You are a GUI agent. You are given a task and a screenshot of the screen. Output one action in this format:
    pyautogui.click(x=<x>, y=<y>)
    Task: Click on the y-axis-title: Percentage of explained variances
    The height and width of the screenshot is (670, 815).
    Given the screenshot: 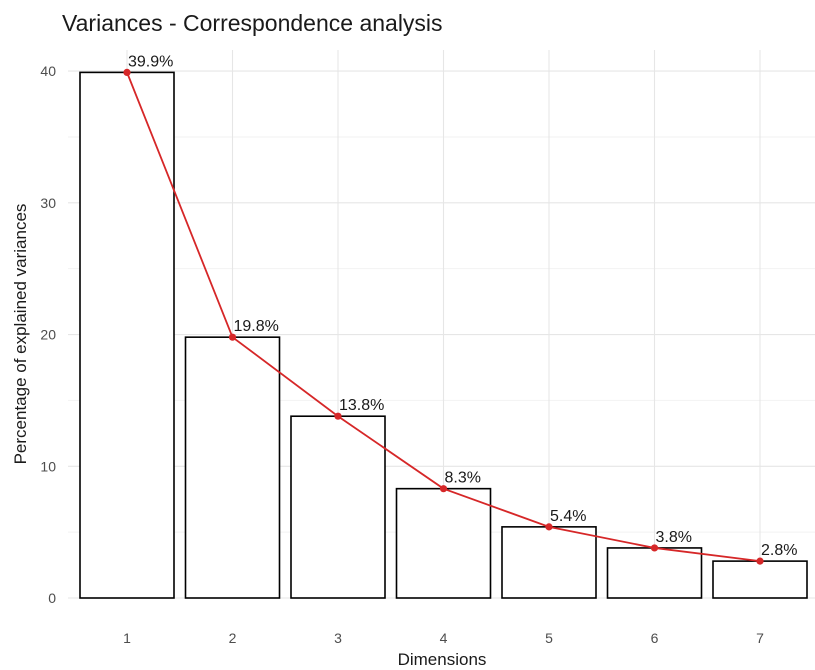 What is the action you would take?
    pyautogui.click(x=20, y=334)
    